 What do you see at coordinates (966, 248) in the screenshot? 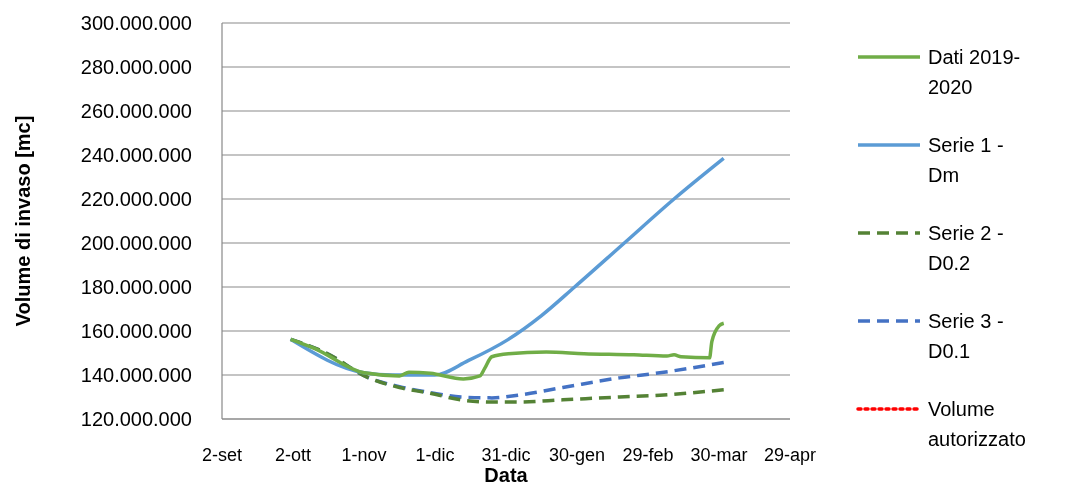
I see `legend-label: Serie 2 - D0.2` at bounding box center [966, 248].